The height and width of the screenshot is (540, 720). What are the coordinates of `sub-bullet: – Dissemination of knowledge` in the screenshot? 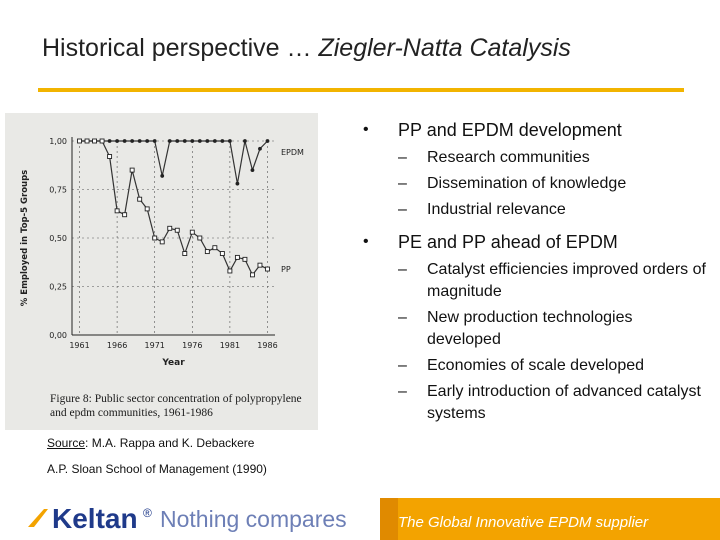 It's located at (512, 183).